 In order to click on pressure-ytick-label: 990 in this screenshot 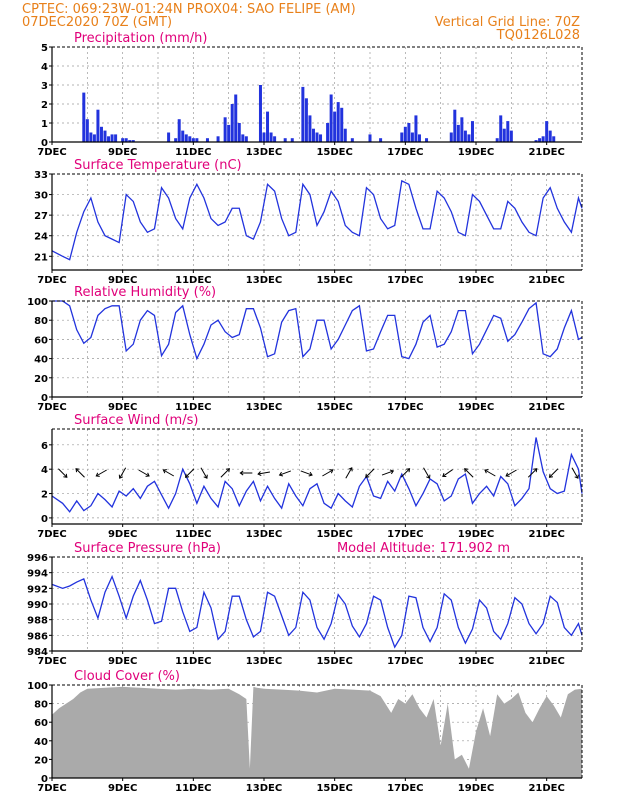, I will do `click(37, 605)`.